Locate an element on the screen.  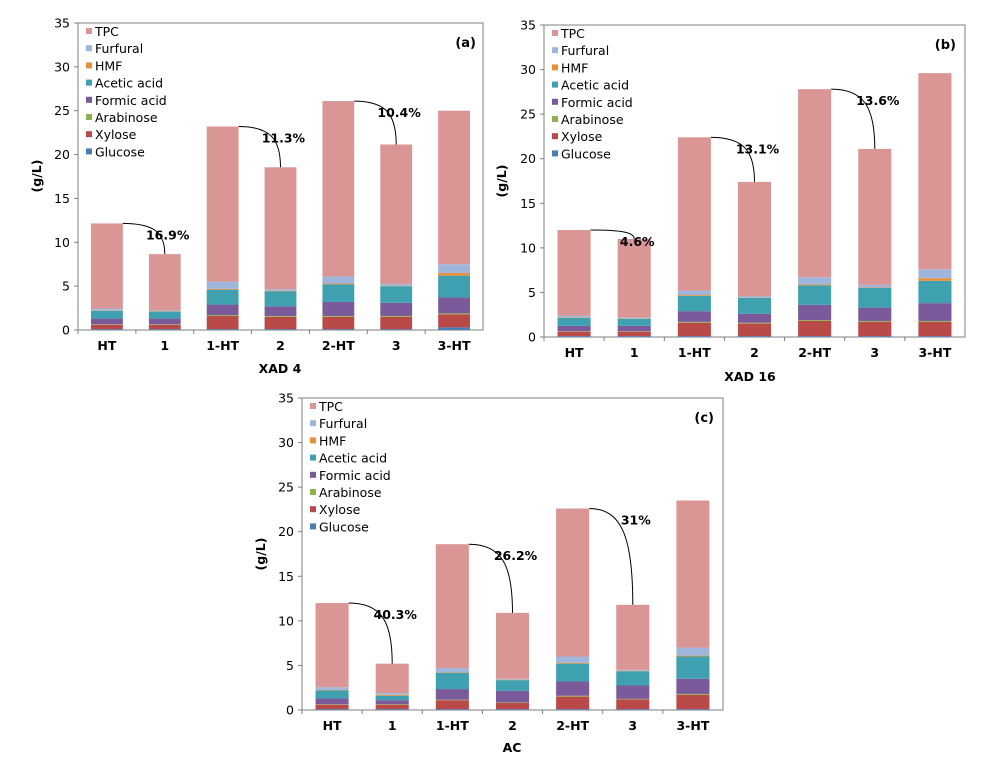
y-axis-title: (g/L) is located at coordinates (36, 176).